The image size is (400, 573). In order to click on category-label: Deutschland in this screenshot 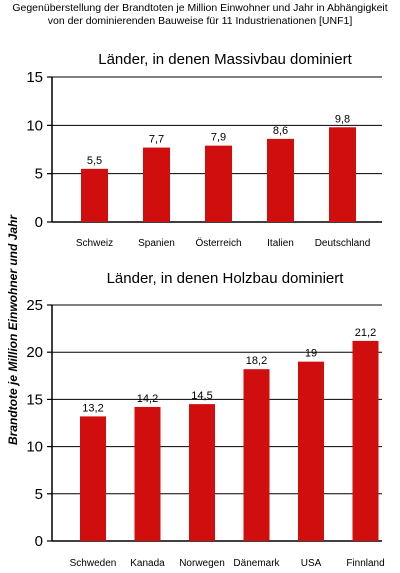, I will do `click(343, 243)`.